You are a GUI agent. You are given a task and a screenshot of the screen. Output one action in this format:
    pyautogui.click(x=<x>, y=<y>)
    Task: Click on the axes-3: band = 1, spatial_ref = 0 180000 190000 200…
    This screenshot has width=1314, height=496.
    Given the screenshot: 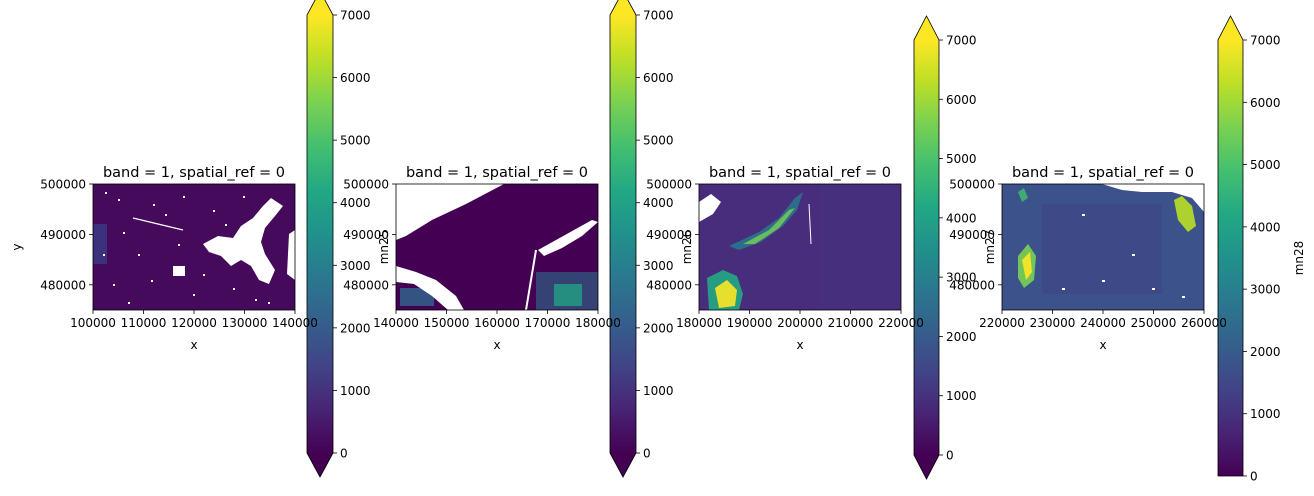 What is the action you would take?
    pyautogui.click(x=785, y=258)
    